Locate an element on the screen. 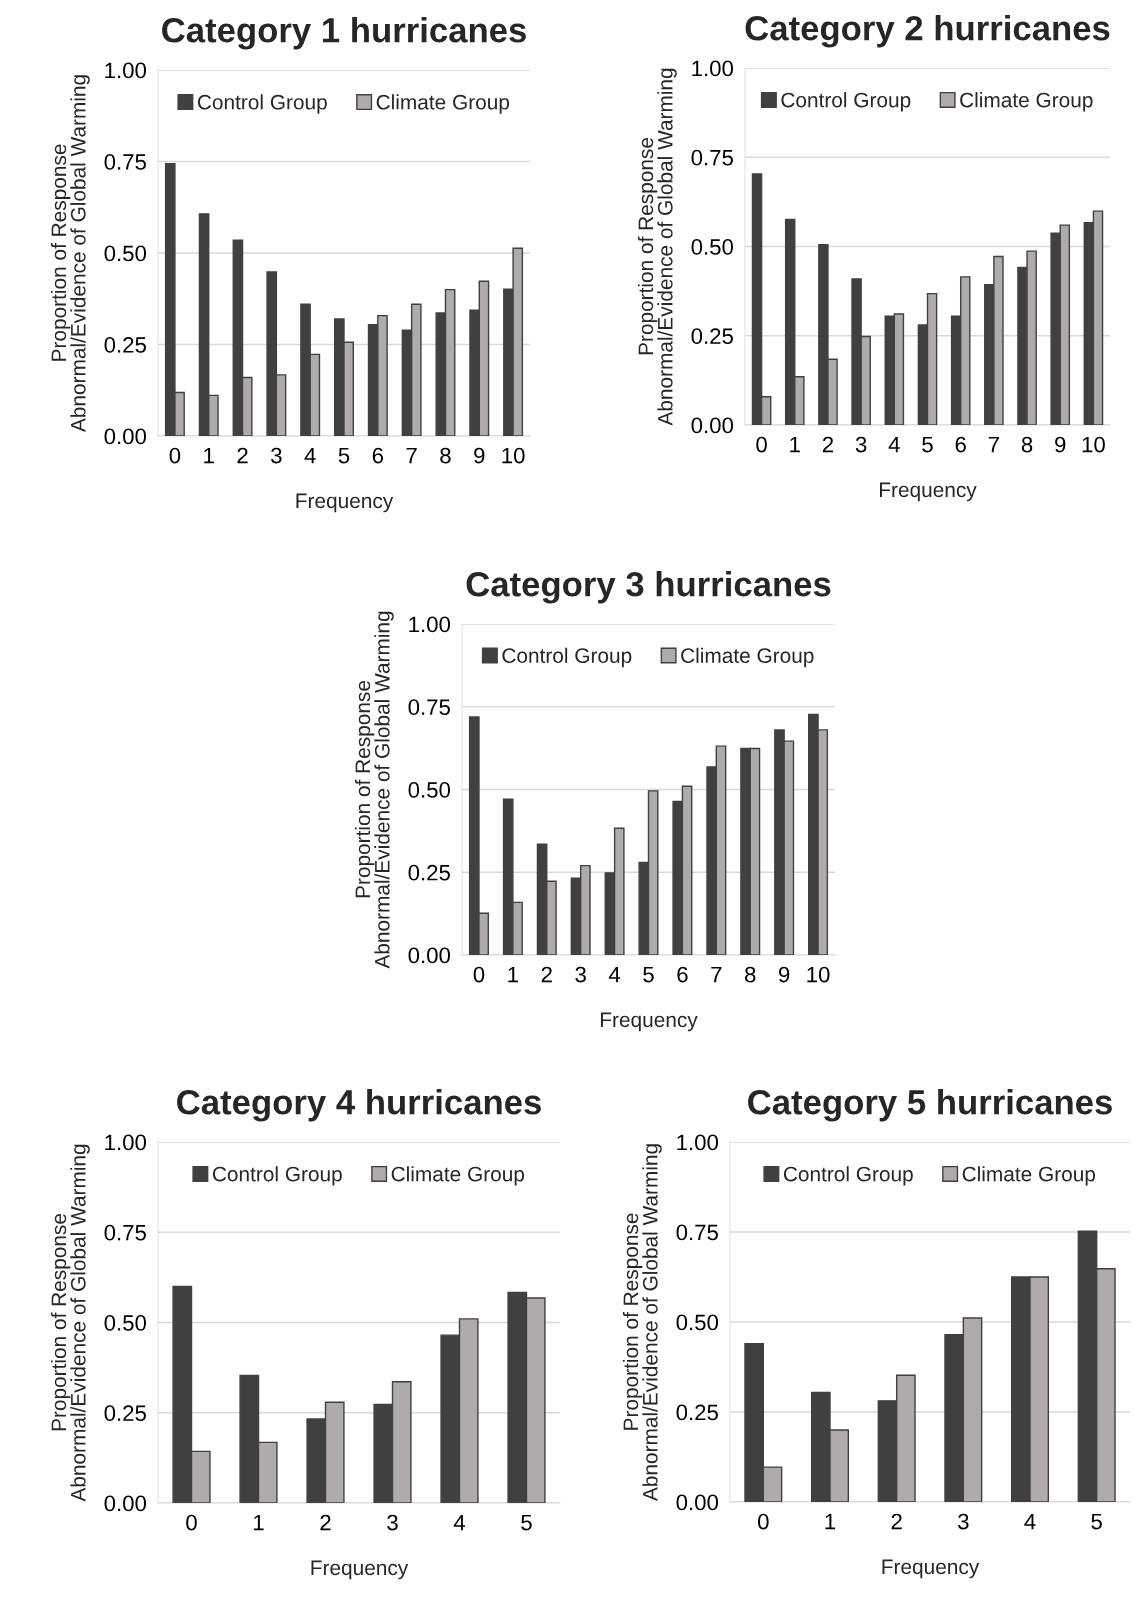 The height and width of the screenshot is (1602, 1135). chart-title: Category 3 hurricanes is located at coordinates (648, 587).